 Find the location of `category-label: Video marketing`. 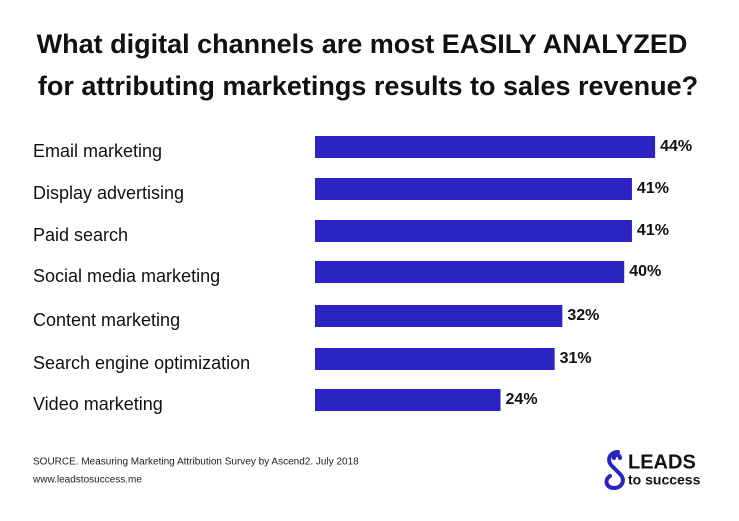

category-label: Video marketing is located at coordinates (98, 404).